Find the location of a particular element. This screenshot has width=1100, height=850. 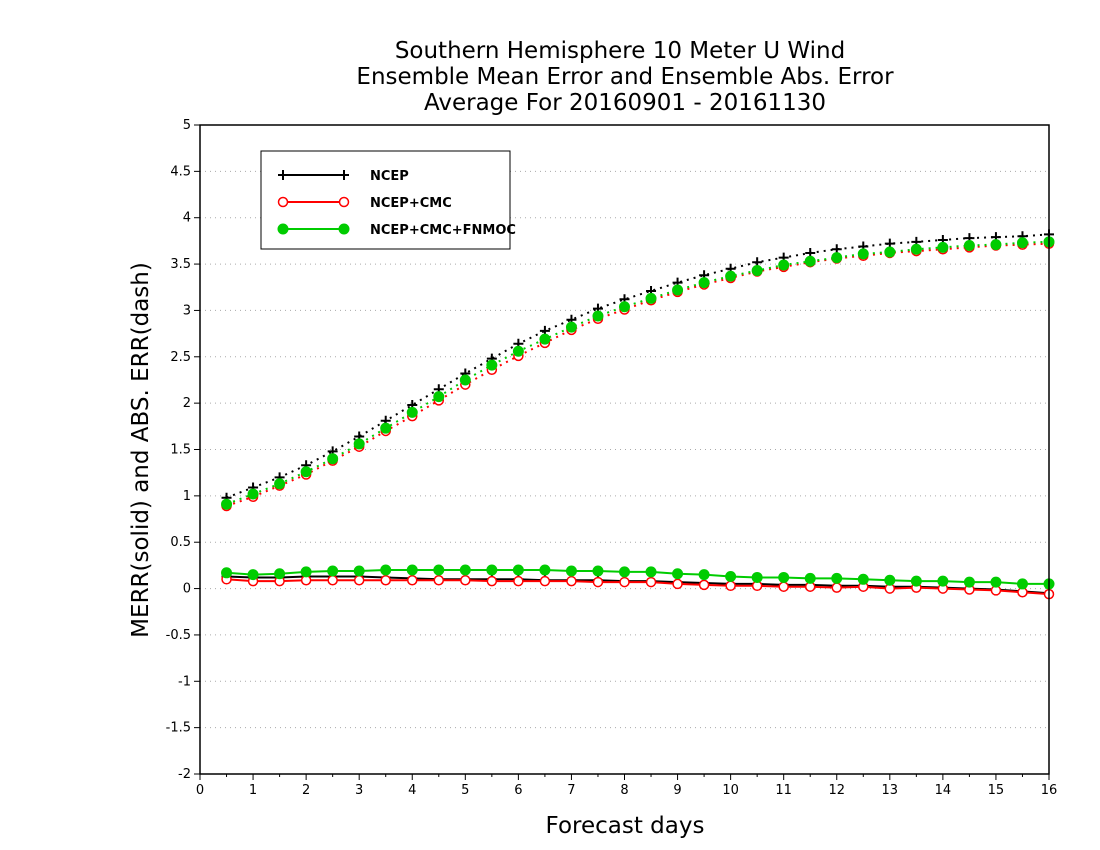

x-tick-label: 7 is located at coordinates (571, 790).